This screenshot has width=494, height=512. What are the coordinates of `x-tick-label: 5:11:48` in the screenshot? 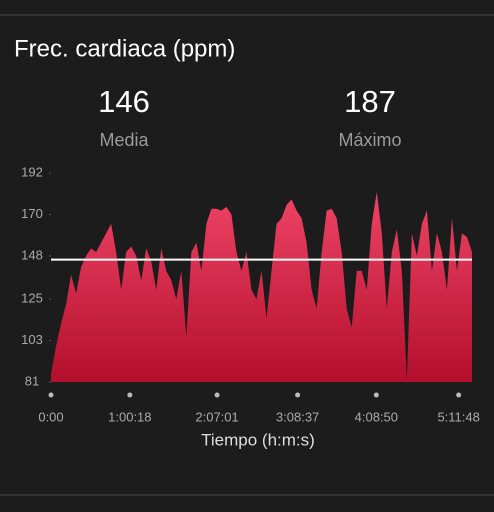 It's located at (458, 416).